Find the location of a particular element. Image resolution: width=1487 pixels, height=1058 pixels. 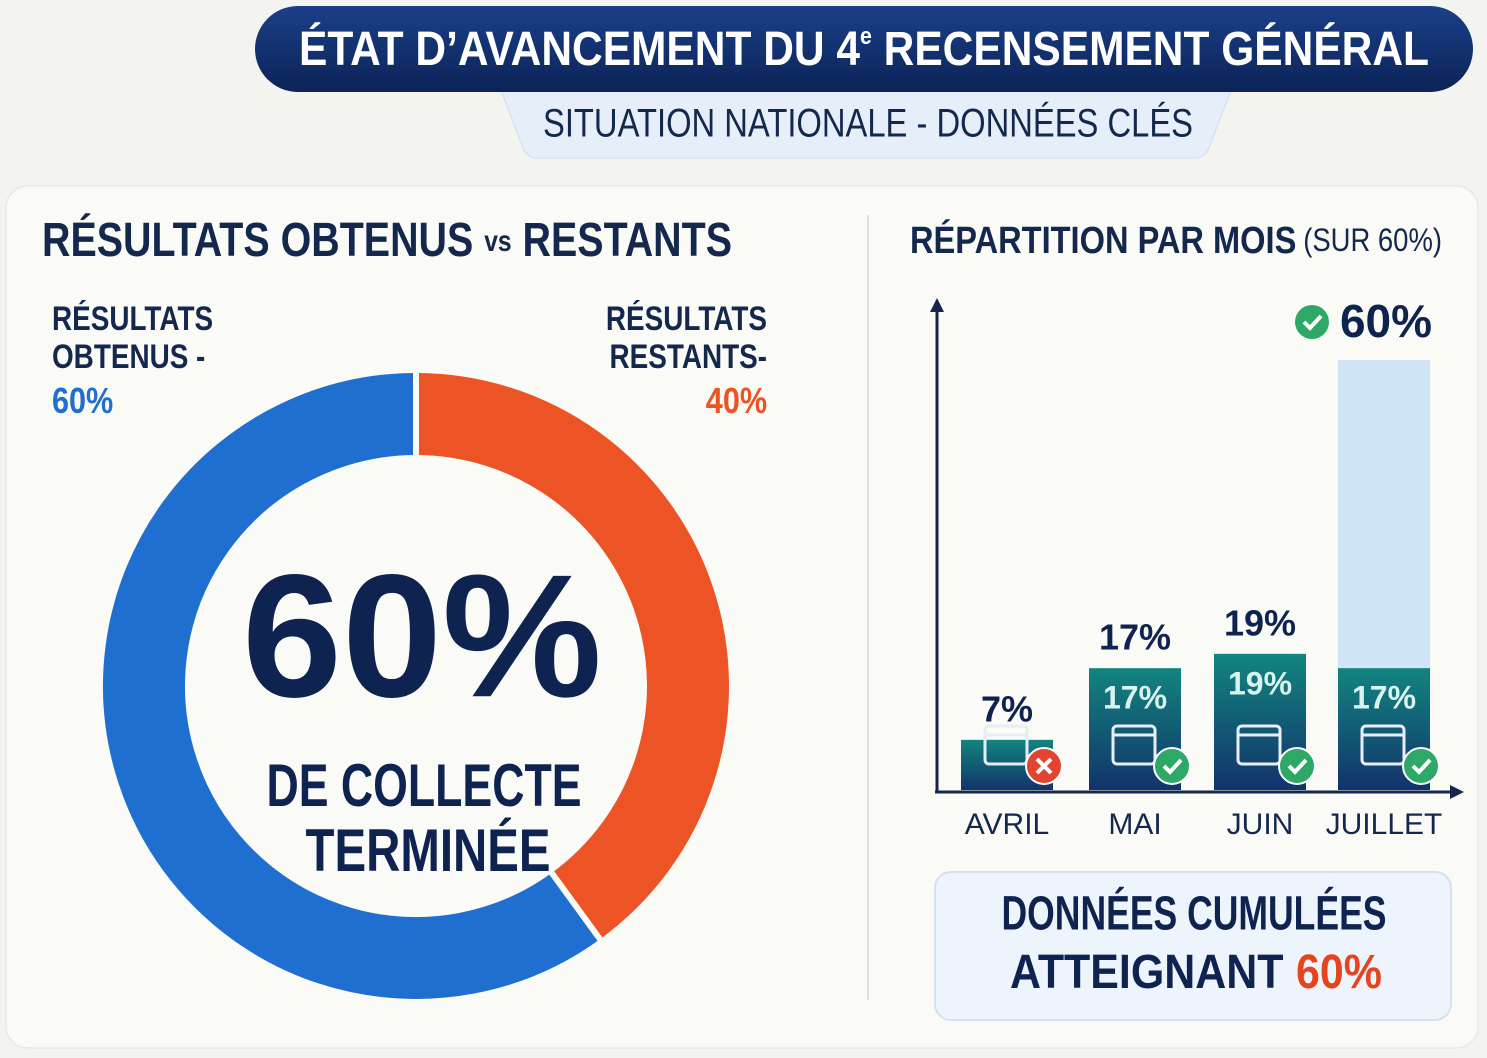

summary-highlight: 60% is located at coordinates (1339, 972).